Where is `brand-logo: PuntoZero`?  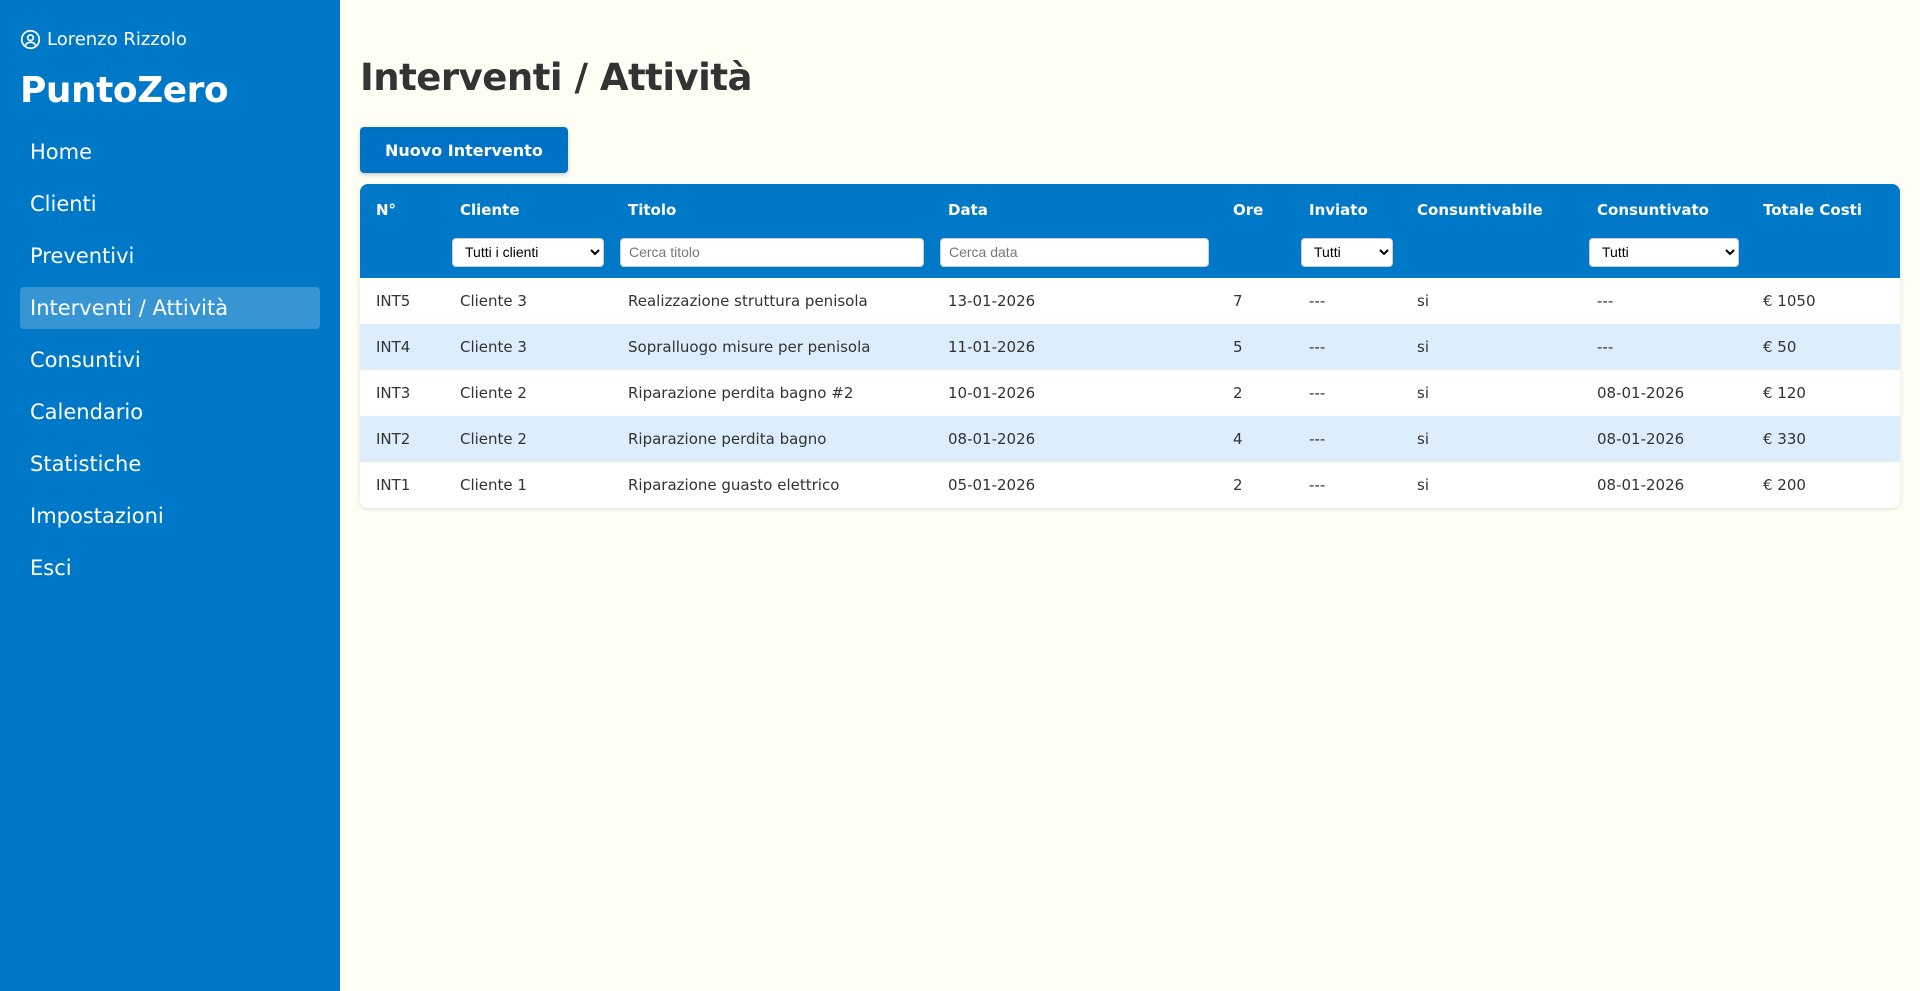 brand-logo: PuntoZero is located at coordinates (124, 90).